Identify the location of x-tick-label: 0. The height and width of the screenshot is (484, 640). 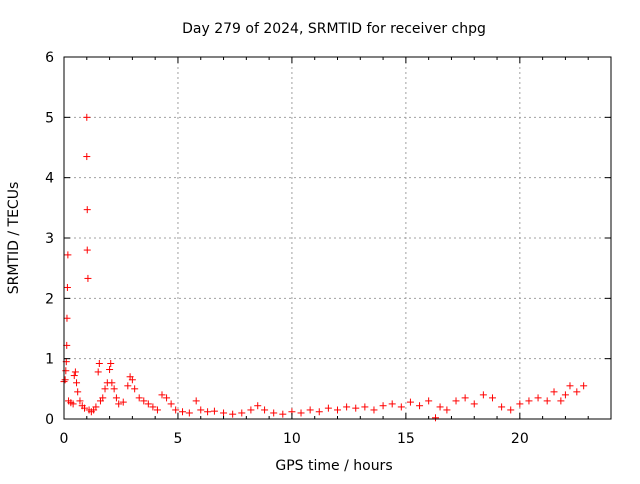
(64, 439).